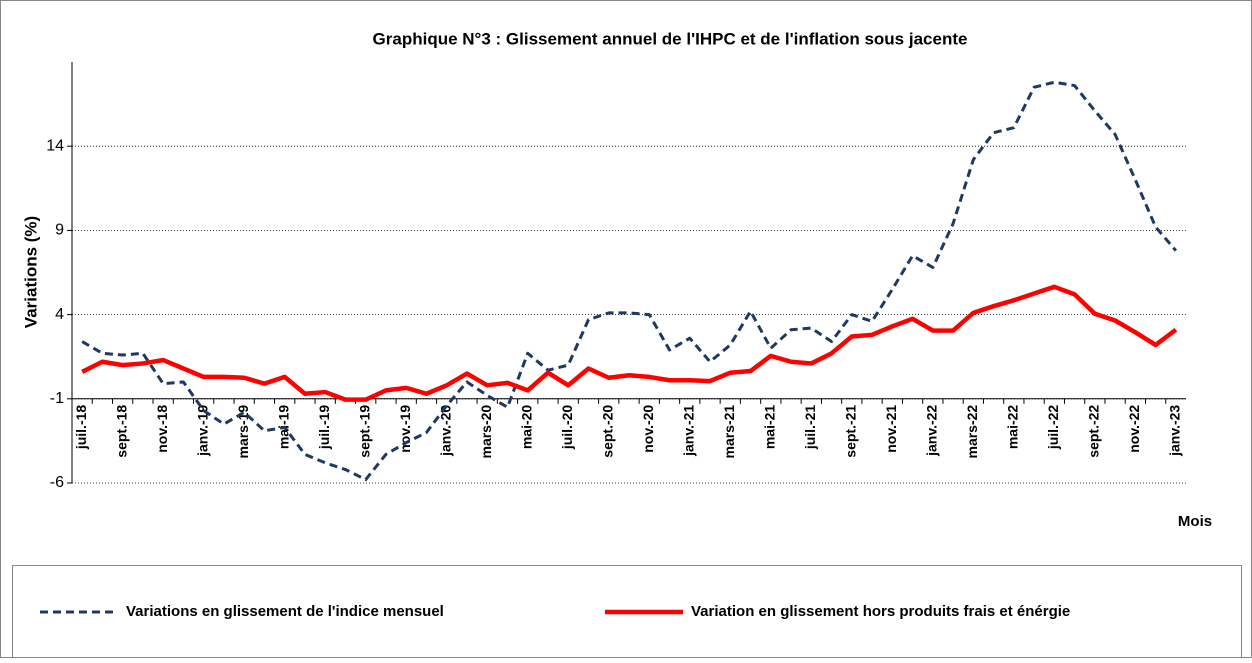 The image size is (1252, 663). What do you see at coordinates (445, 431) in the screenshot?
I see `x-tick-label: janv.-20` at bounding box center [445, 431].